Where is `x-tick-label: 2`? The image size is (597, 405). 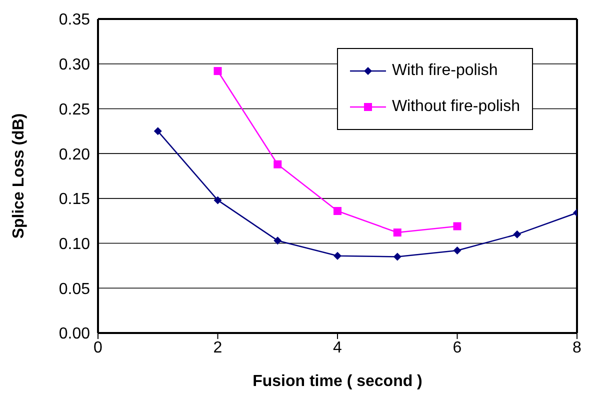 x-tick-label: 2 is located at coordinates (217, 347).